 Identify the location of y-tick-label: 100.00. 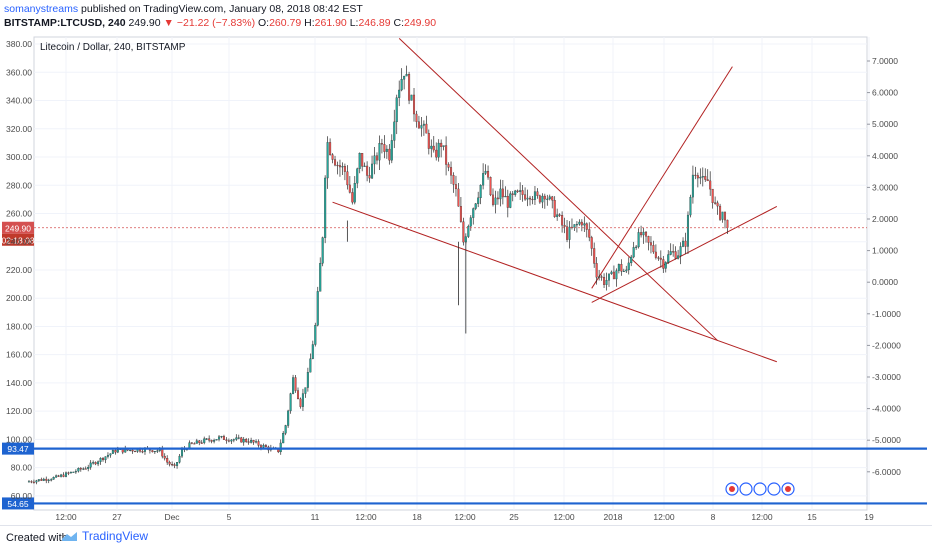
(19, 439).